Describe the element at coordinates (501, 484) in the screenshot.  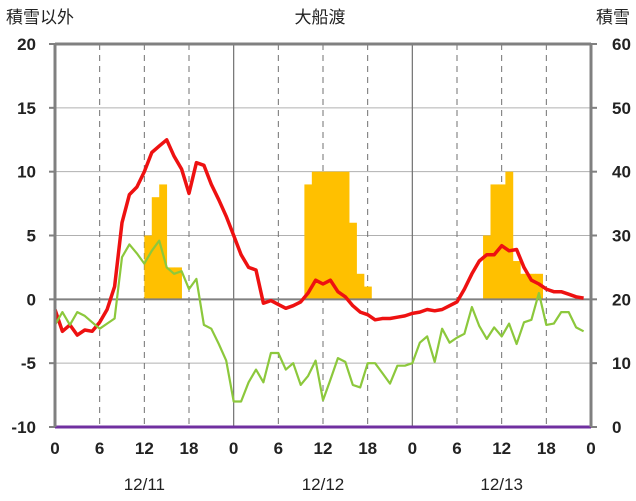
I see `date-label: 12/13` at that location.